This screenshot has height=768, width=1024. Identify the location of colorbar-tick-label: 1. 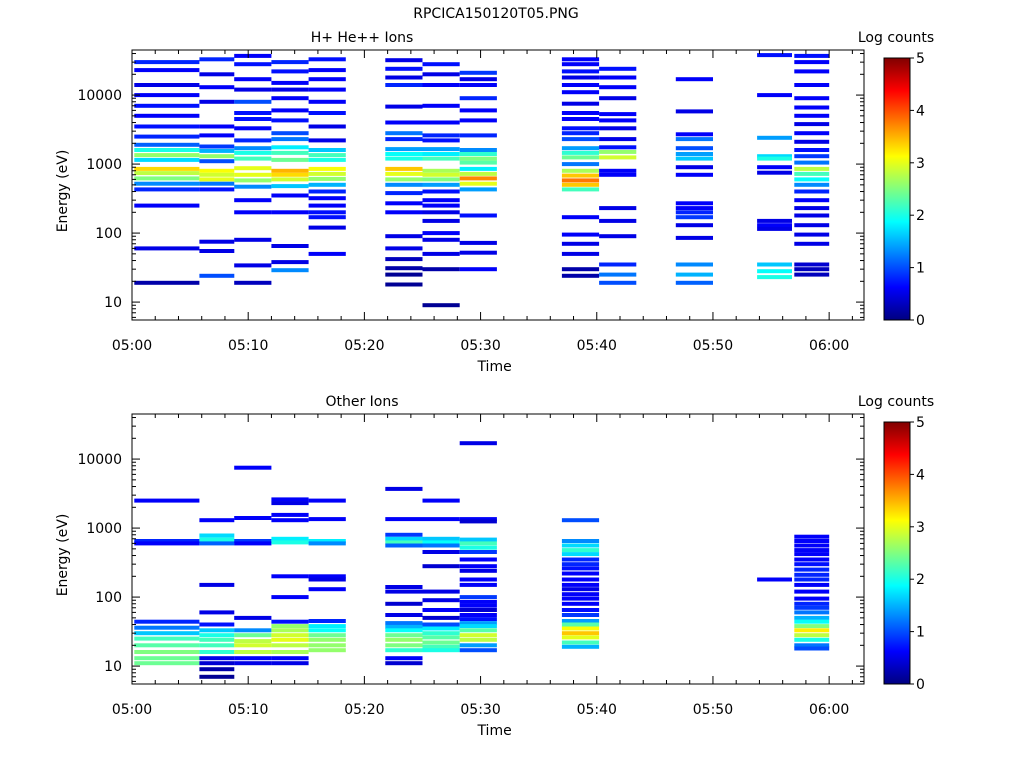
(920, 633).